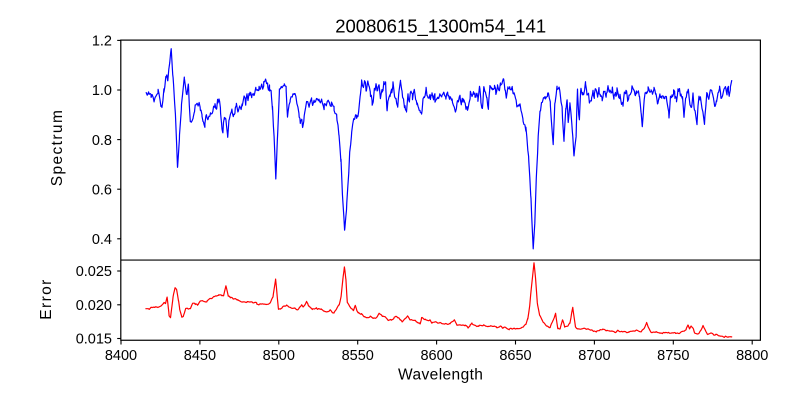  What do you see at coordinates (121, 356) in the screenshot?
I see `svg-text: 8400` at bounding box center [121, 356].